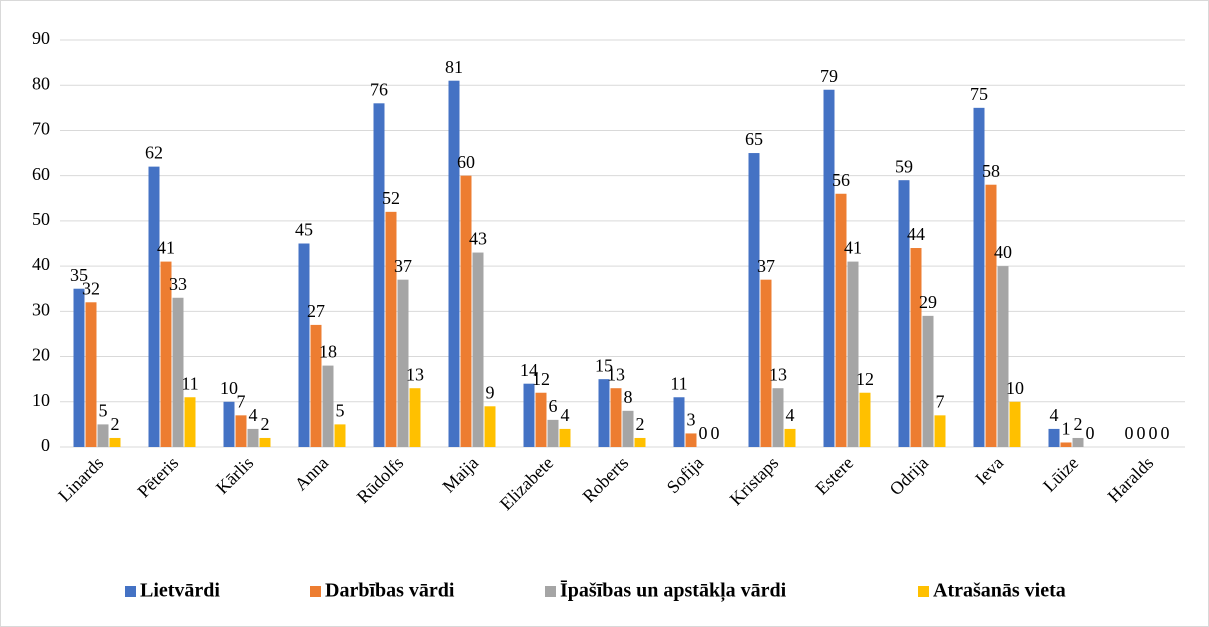 This screenshot has width=1209, height=627. I want to click on data-label: 81, so click(454, 67).